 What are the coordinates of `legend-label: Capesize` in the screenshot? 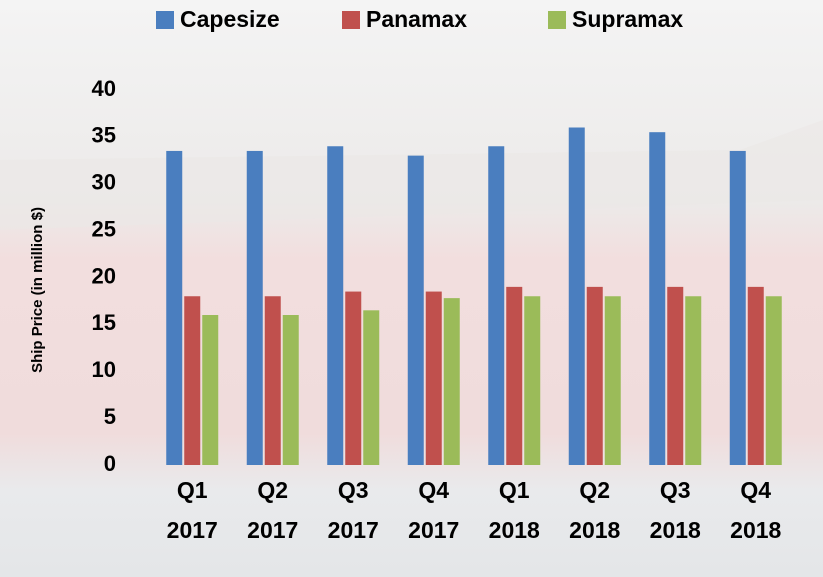 It's located at (230, 19).